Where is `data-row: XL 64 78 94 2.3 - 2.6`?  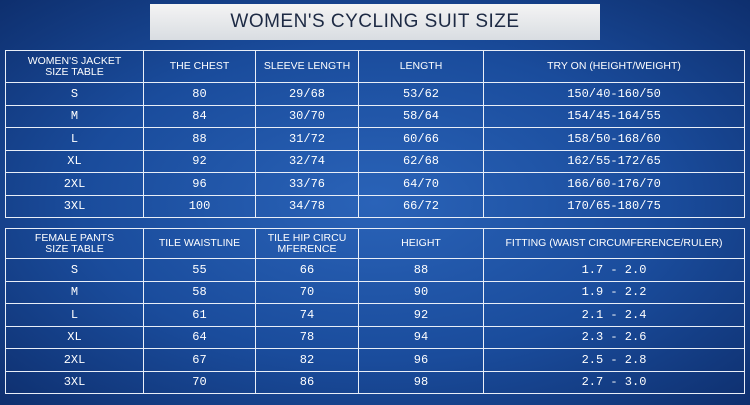 data-row: XL 64 78 94 2.3 - 2.6 is located at coordinates (375, 337).